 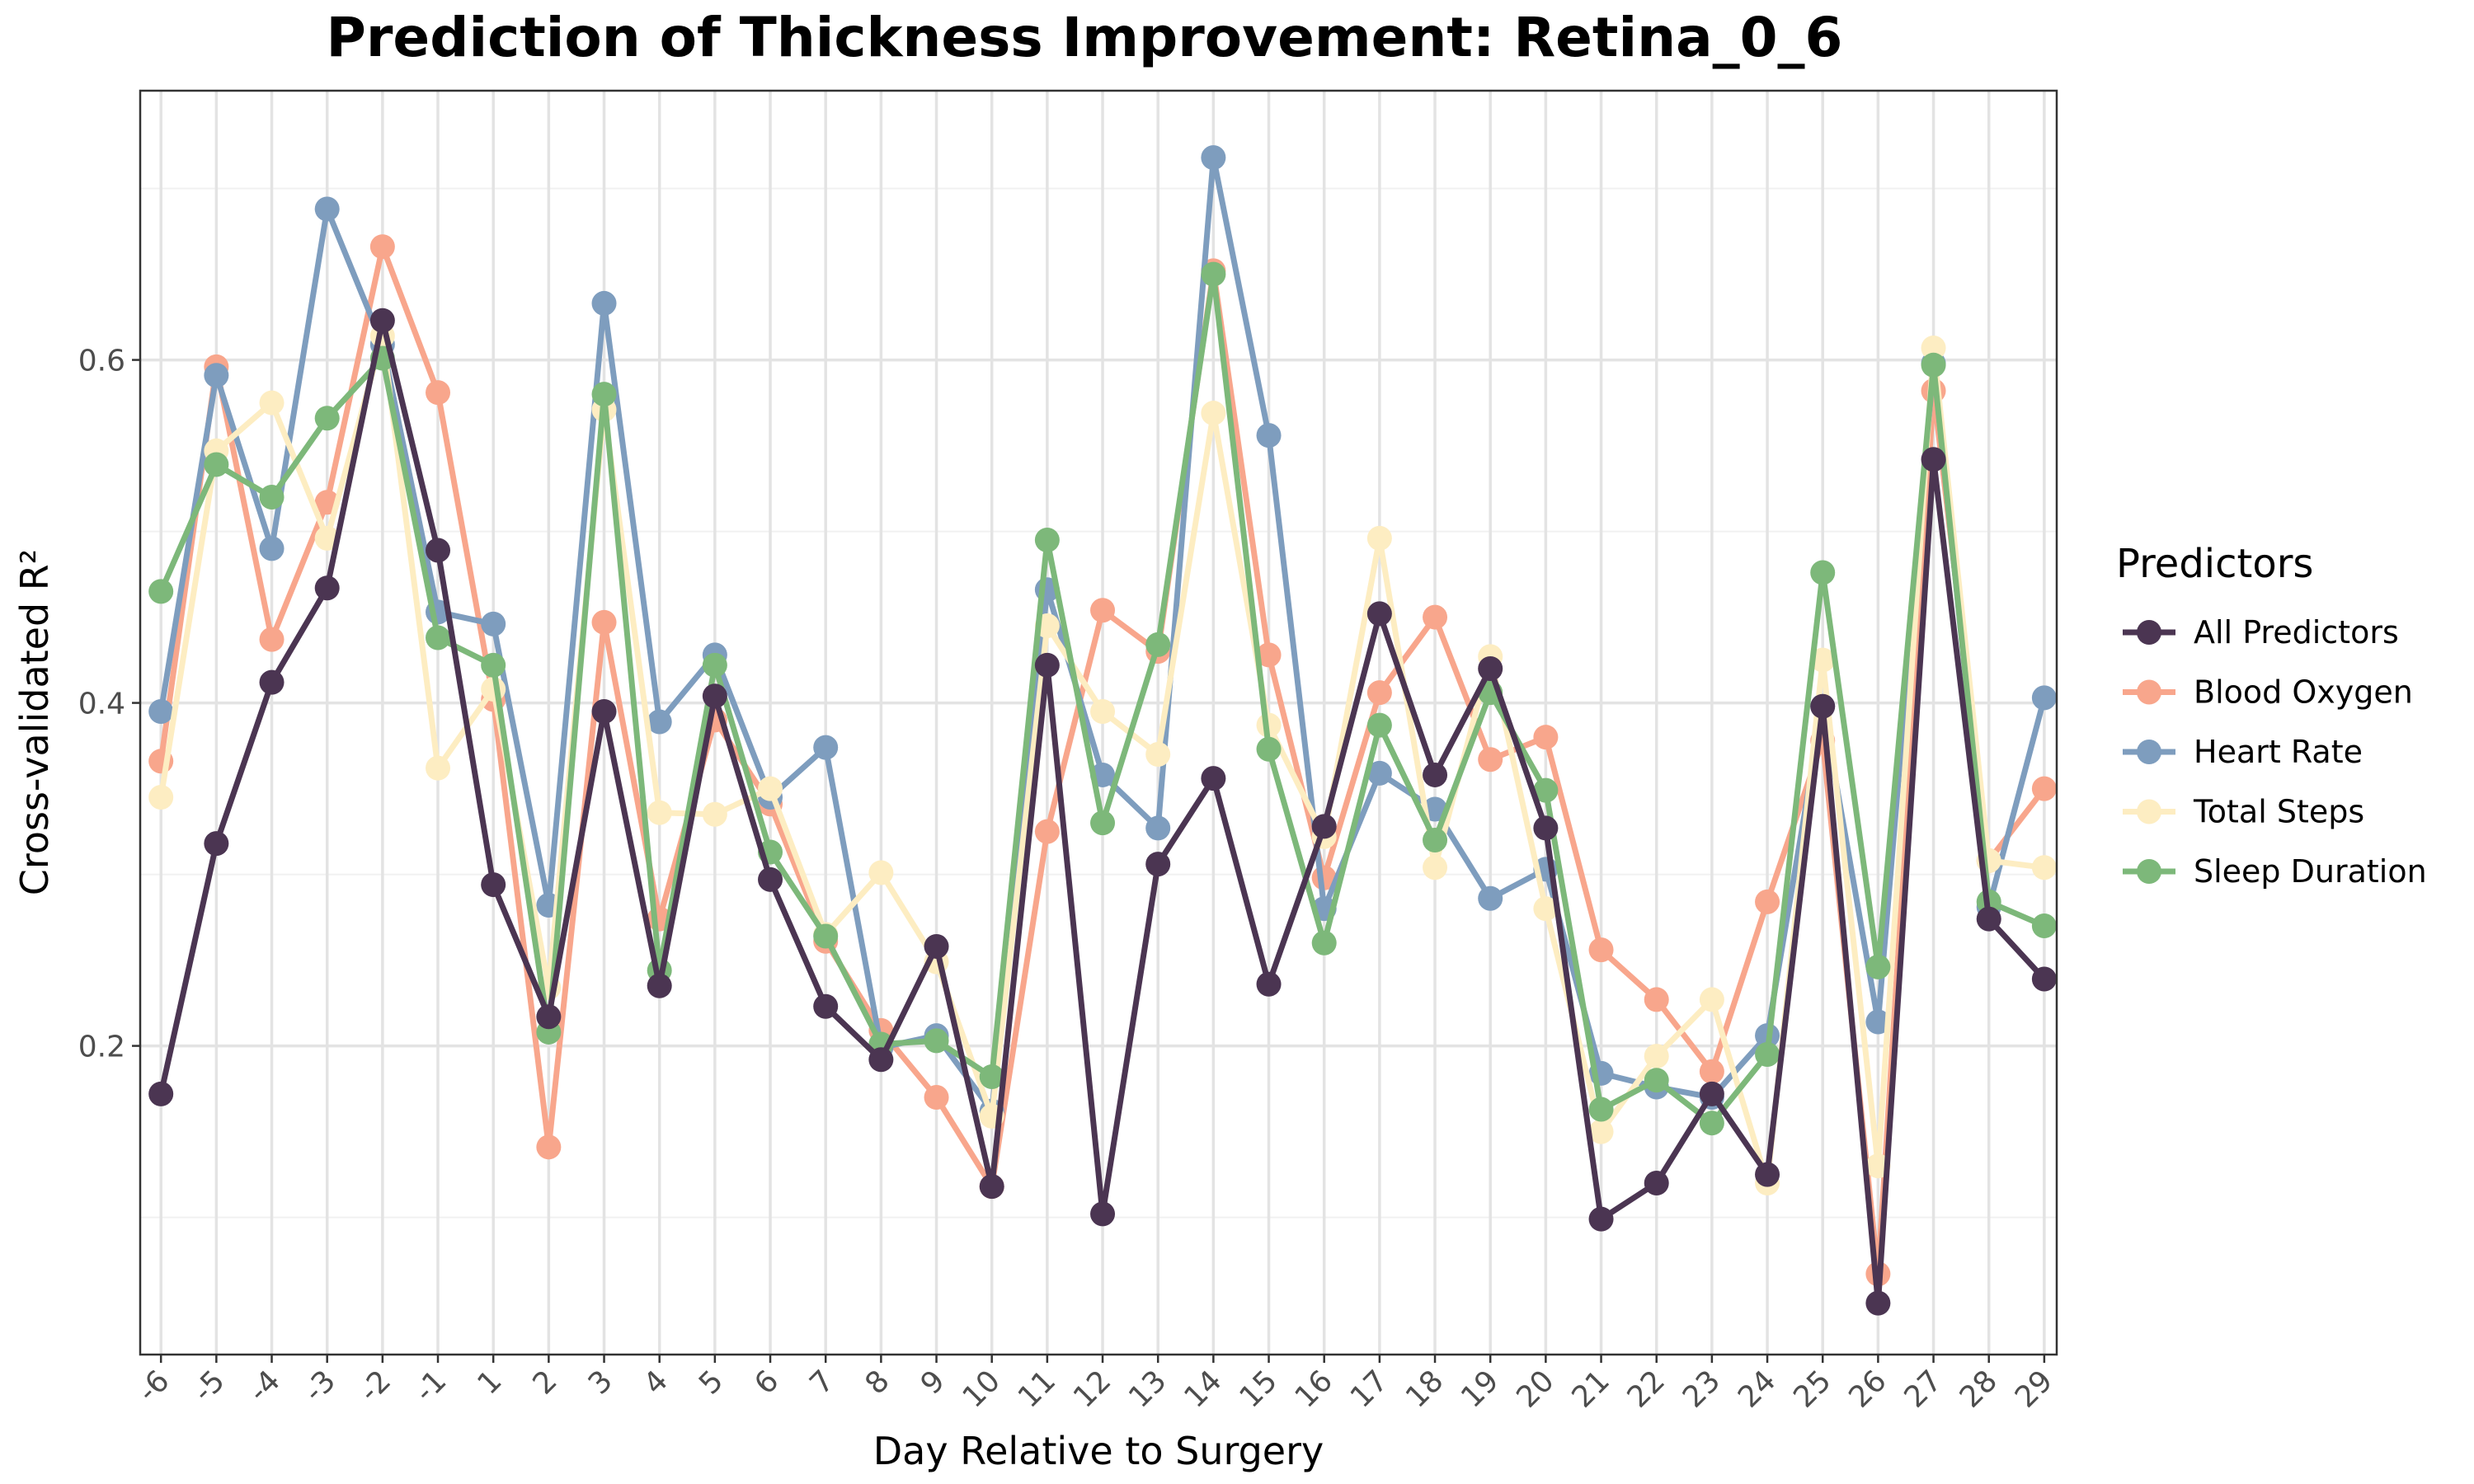 I want to click on legend-item: Sleep Duration, so click(x=2275, y=871).